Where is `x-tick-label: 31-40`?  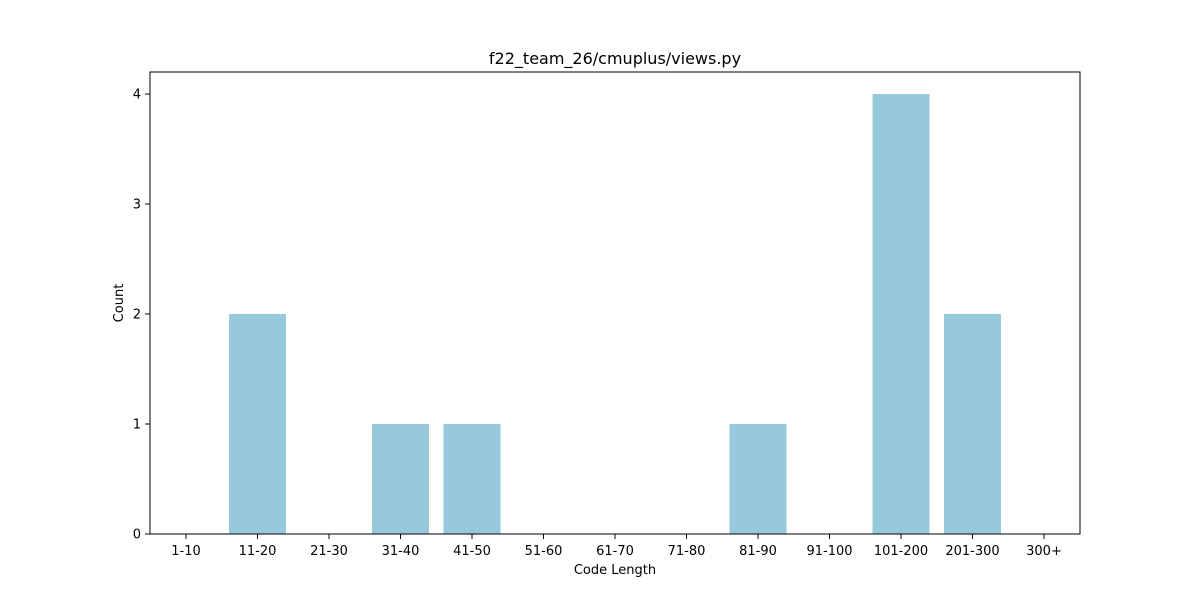 x-tick-label: 31-40 is located at coordinates (401, 551).